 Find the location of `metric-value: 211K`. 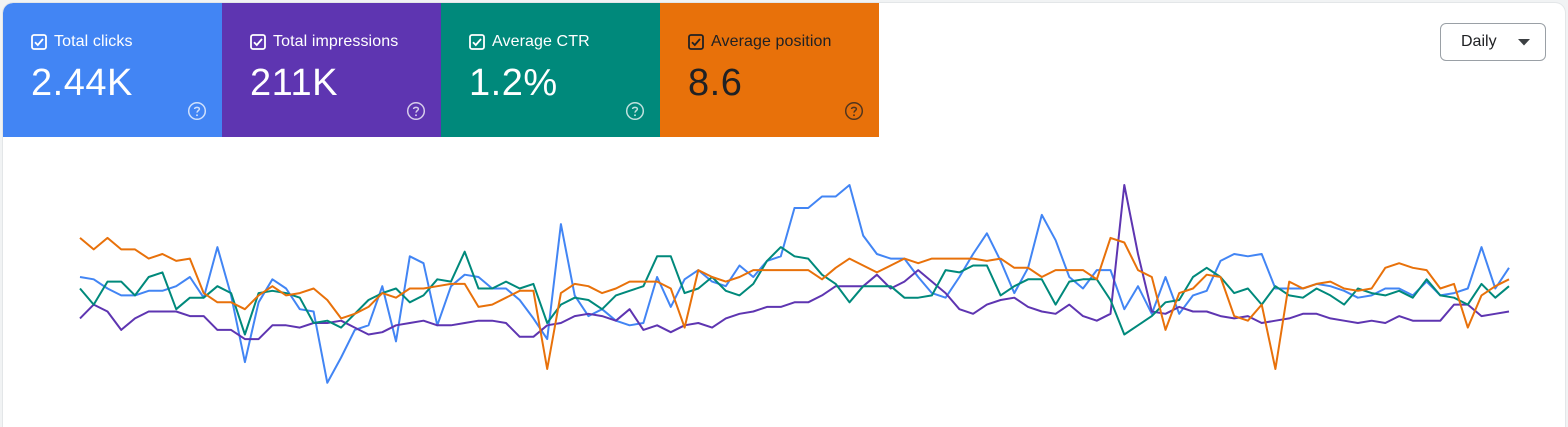

metric-value: 211K is located at coordinates (294, 83).